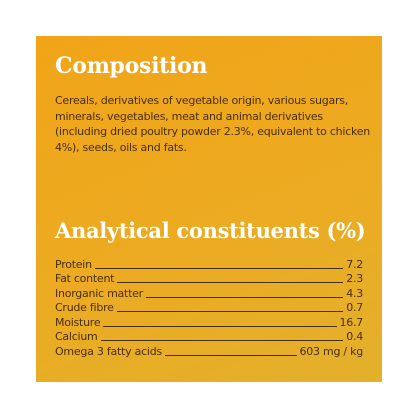 The height and width of the screenshot is (416, 416). What do you see at coordinates (78, 322) in the screenshot?
I see `constituent-name: Moisture` at bounding box center [78, 322].